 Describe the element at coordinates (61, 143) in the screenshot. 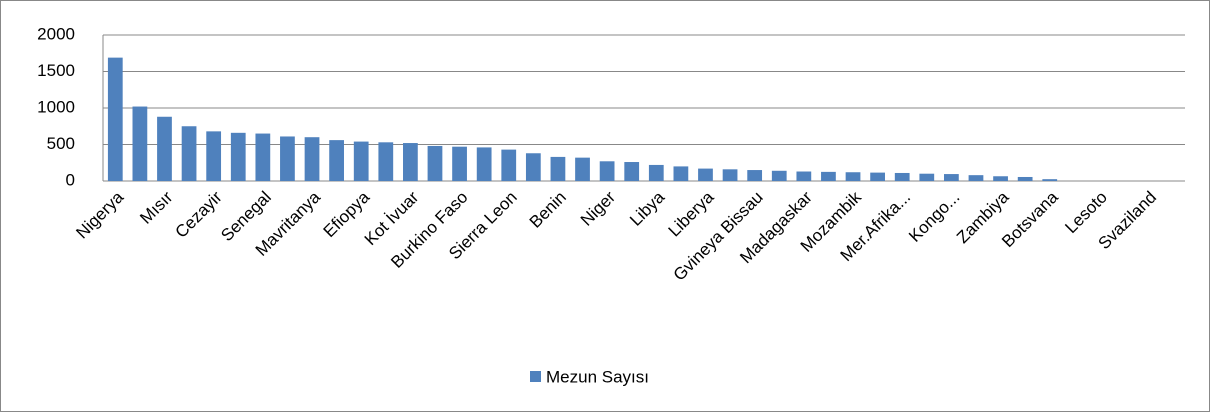

I see `y-tick-label: 500` at that location.